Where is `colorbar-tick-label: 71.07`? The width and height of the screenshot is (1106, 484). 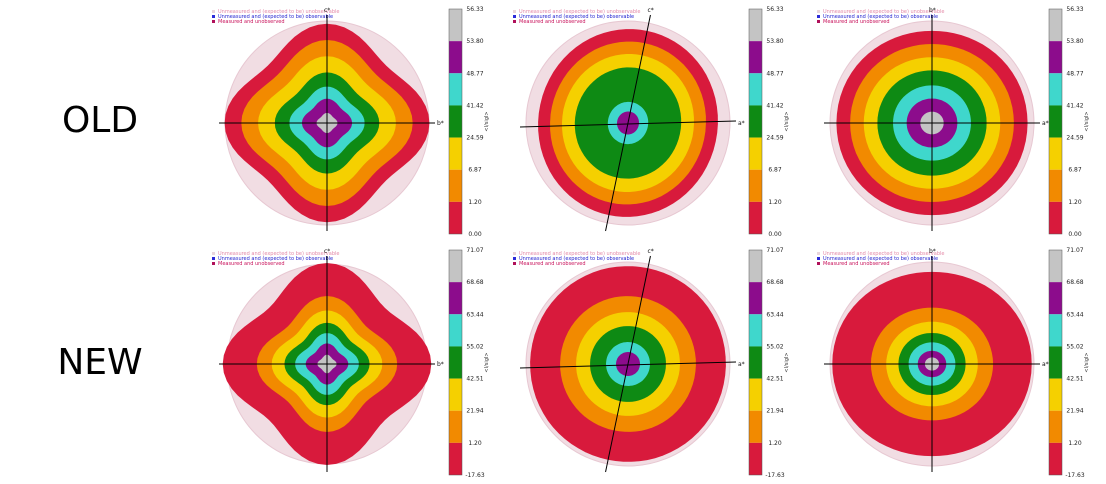 colorbar-tick-label: 71.07 is located at coordinates (1074, 250).